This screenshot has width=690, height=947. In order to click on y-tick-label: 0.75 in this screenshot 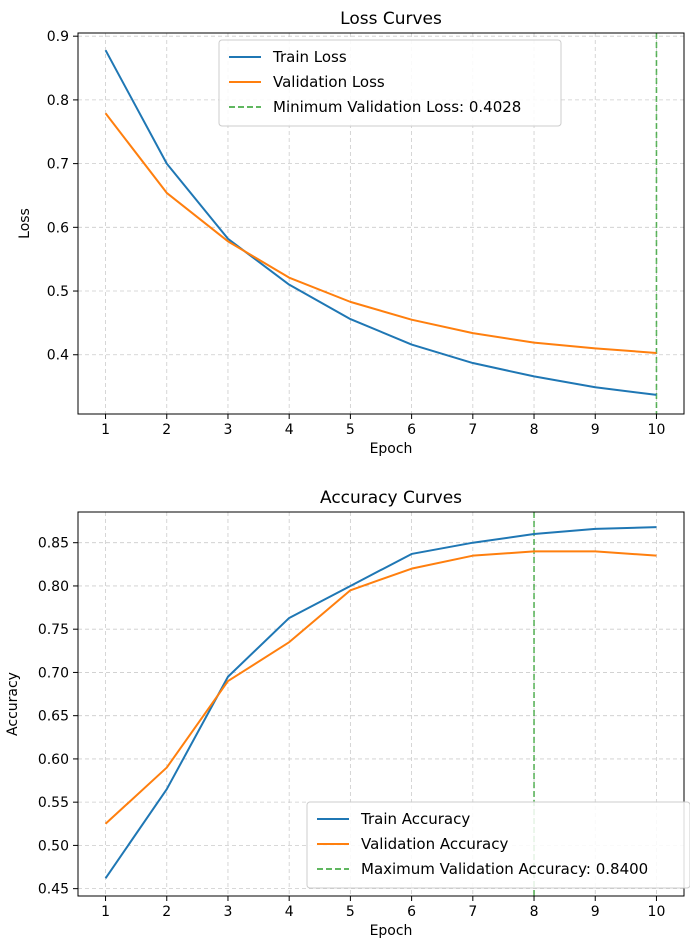, I will do `click(53, 630)`.